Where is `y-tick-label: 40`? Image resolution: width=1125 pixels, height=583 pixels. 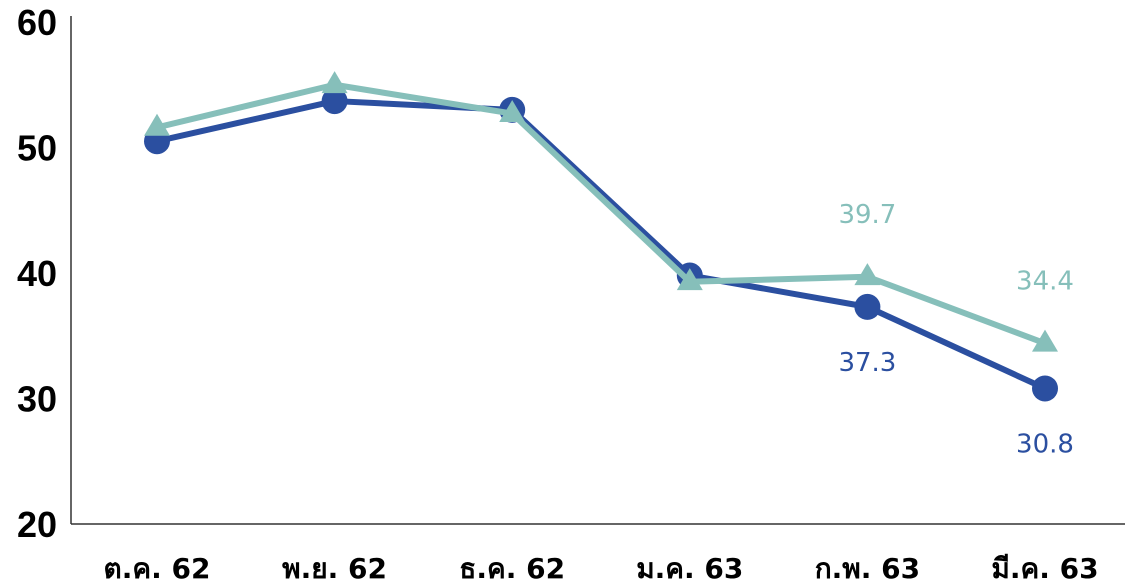
y-tick-label: 40 is located at coordinates (37, 273).